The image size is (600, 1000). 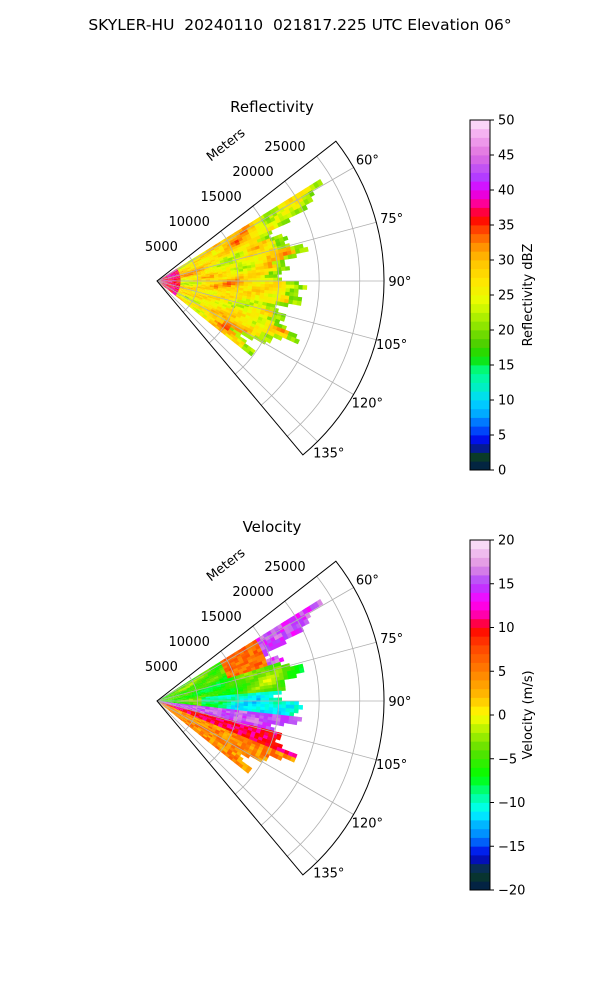 What do you see at coordinates (272, 107) in the screenshot?
I see `panel-title: Reflectivity` at bounding box center [272, 107].